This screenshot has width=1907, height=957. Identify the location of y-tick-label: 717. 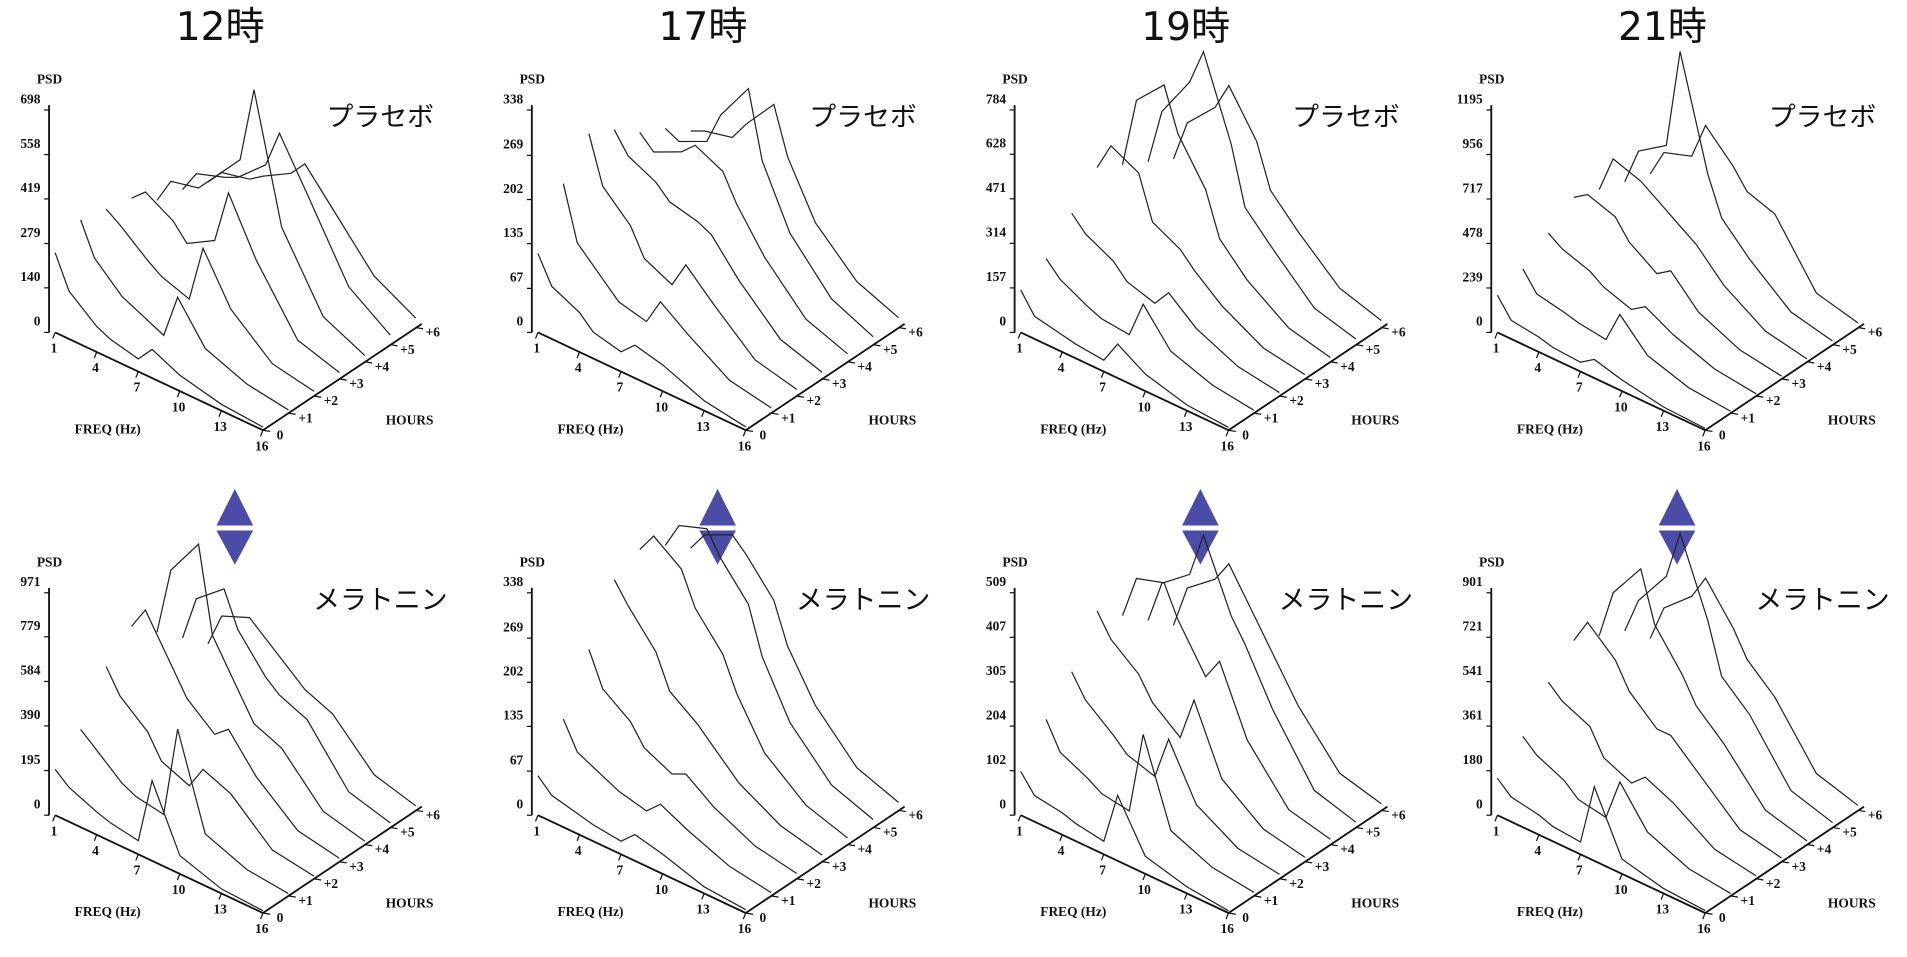
(1473, 187).